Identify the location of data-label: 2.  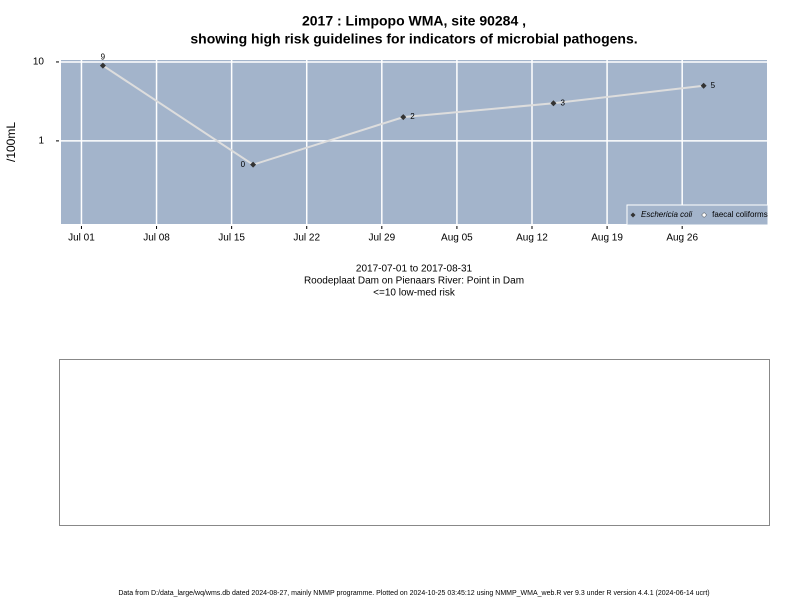
(412, 116).